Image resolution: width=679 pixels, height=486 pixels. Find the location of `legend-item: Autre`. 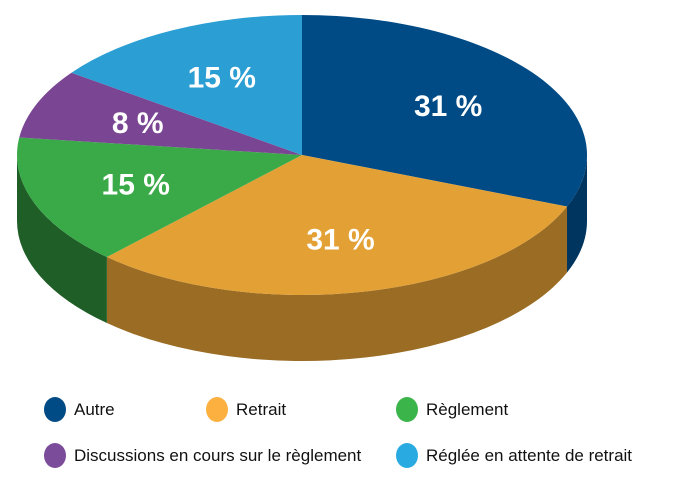

legend-item: Autre is located at coordinates (79, 409).